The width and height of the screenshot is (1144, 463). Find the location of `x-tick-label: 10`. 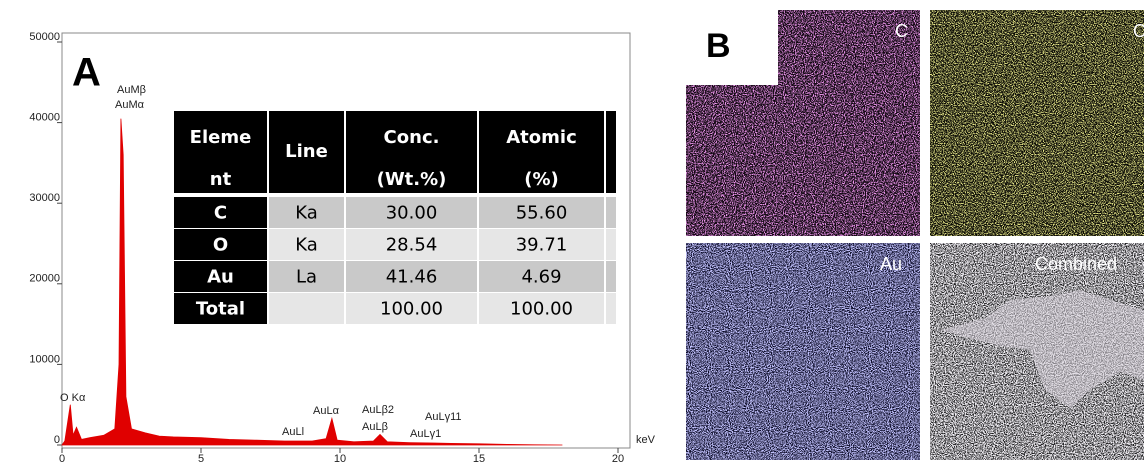

x-tick-label: 10 is located at coordinates (340, 458).